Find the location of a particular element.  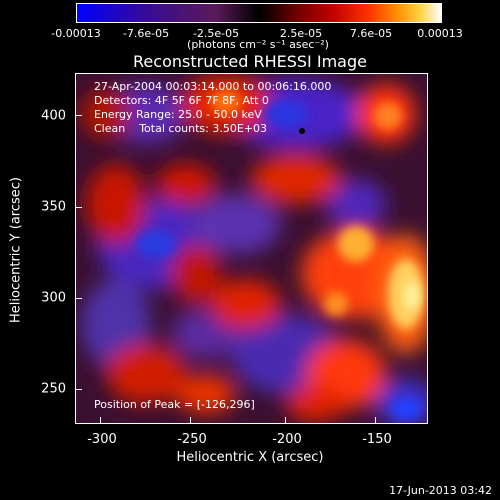

colorbar-tick: -2.5e-05 is located at coordinates (216, 33).